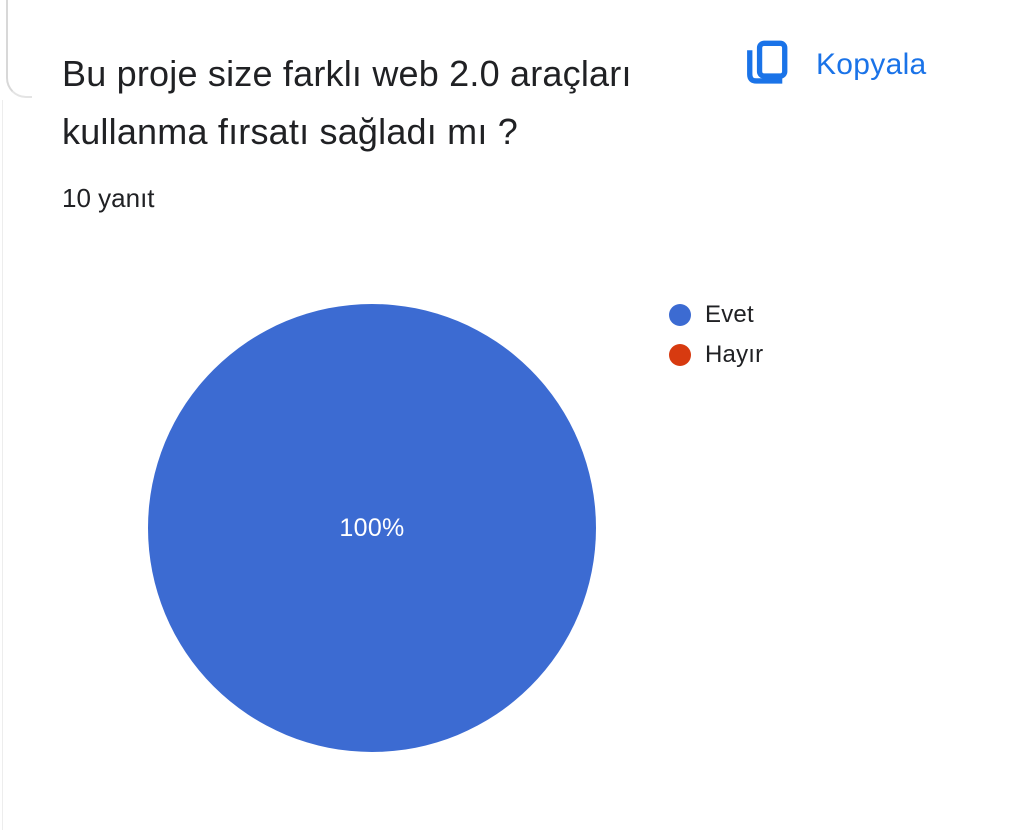 Image resolution: width=1024 pixels, height=830 pixels. Describe the element at coordinates (108, 198) in the screenshot. I see `response-count: 10 yanıt` at that location.